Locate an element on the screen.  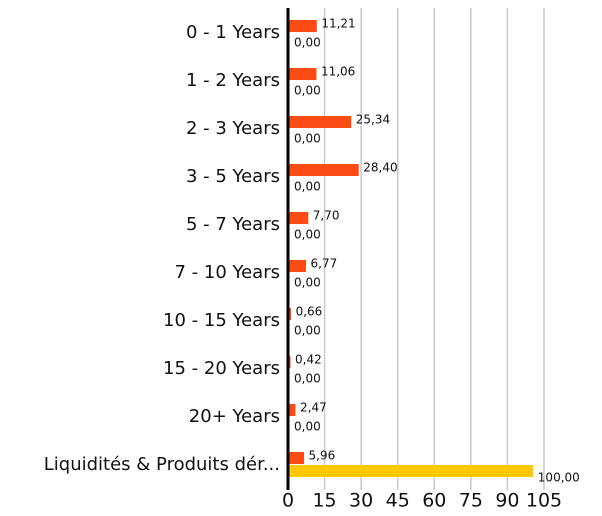
x-tick-label: 15 is located at coordinates (324, 501).